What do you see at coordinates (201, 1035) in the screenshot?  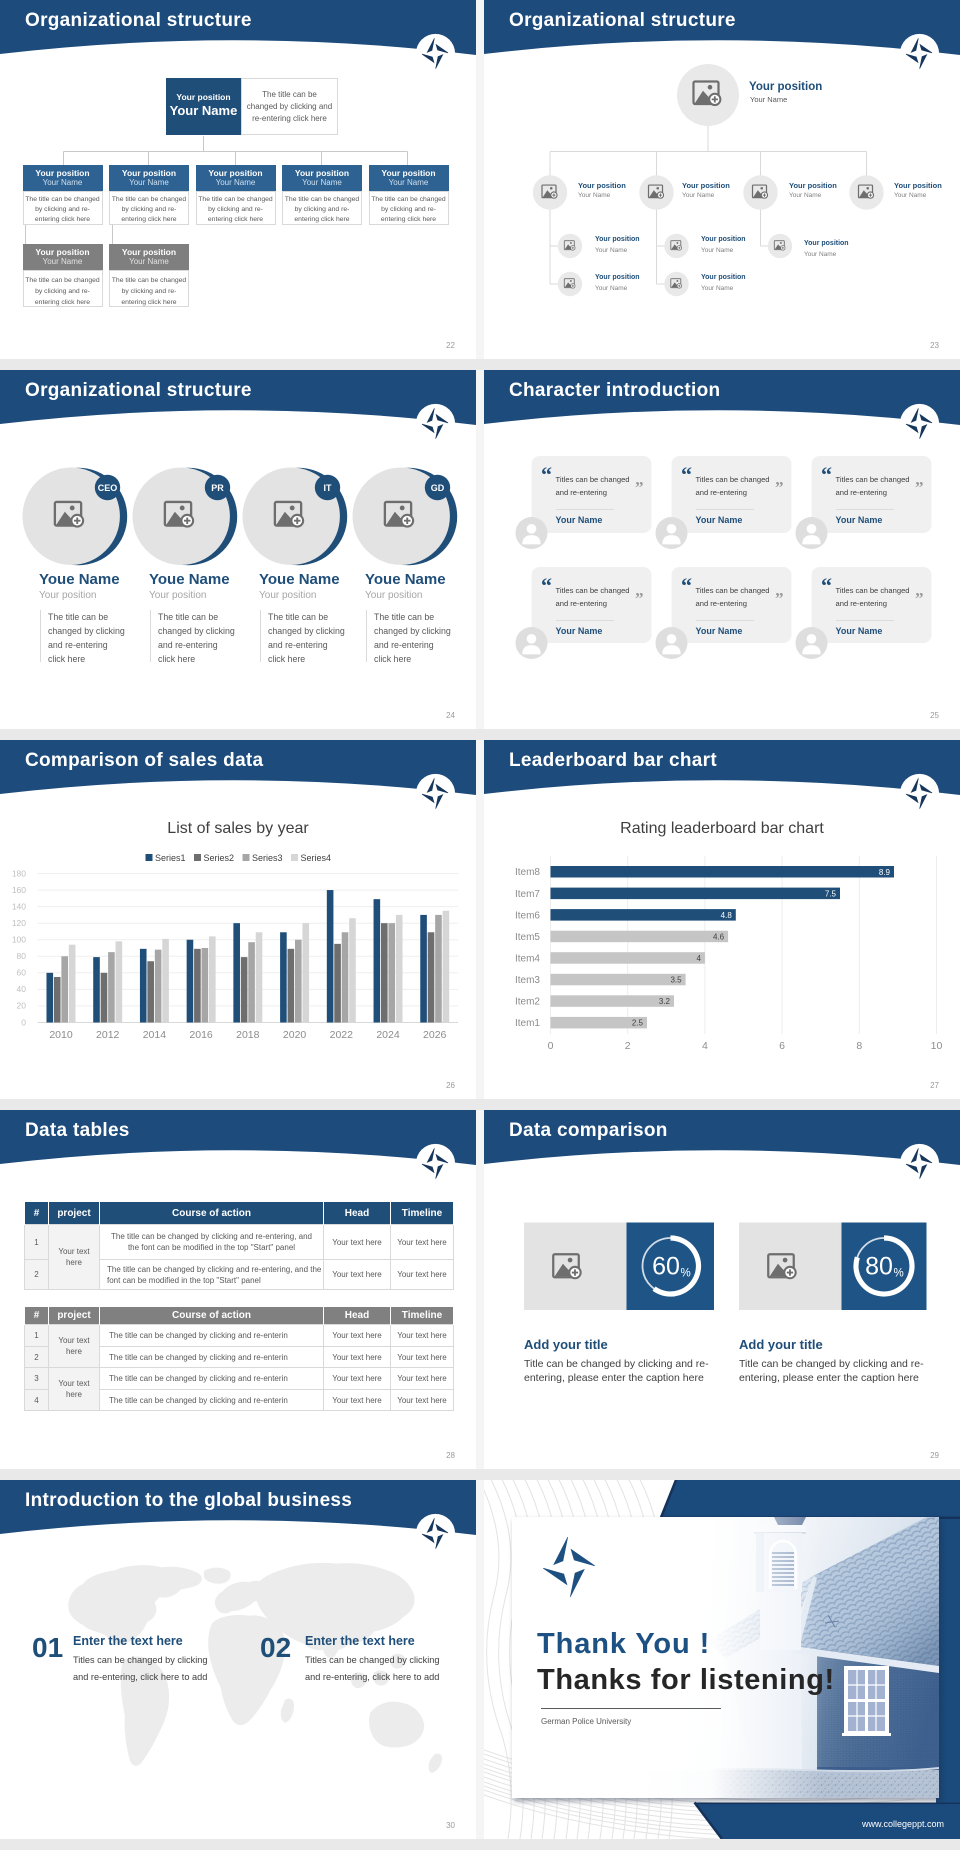 I see `svg-text: 2016` at bounding box center [201, 1035].